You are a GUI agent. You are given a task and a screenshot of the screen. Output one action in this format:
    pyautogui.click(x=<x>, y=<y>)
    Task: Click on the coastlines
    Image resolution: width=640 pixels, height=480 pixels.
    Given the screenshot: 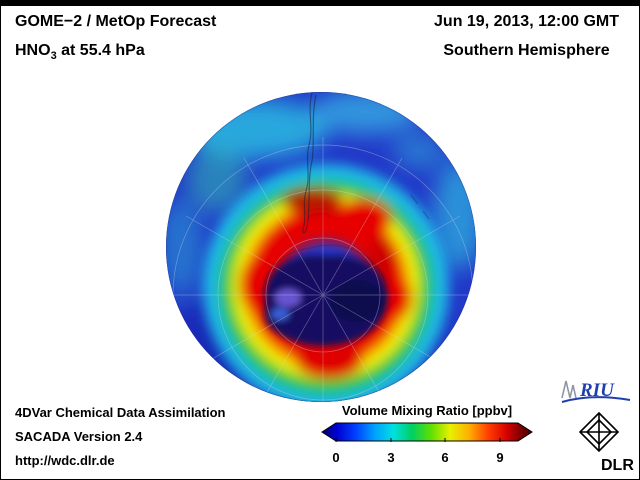 What is the action you would take?
    pyautogui.click(x=346, y=218)
    